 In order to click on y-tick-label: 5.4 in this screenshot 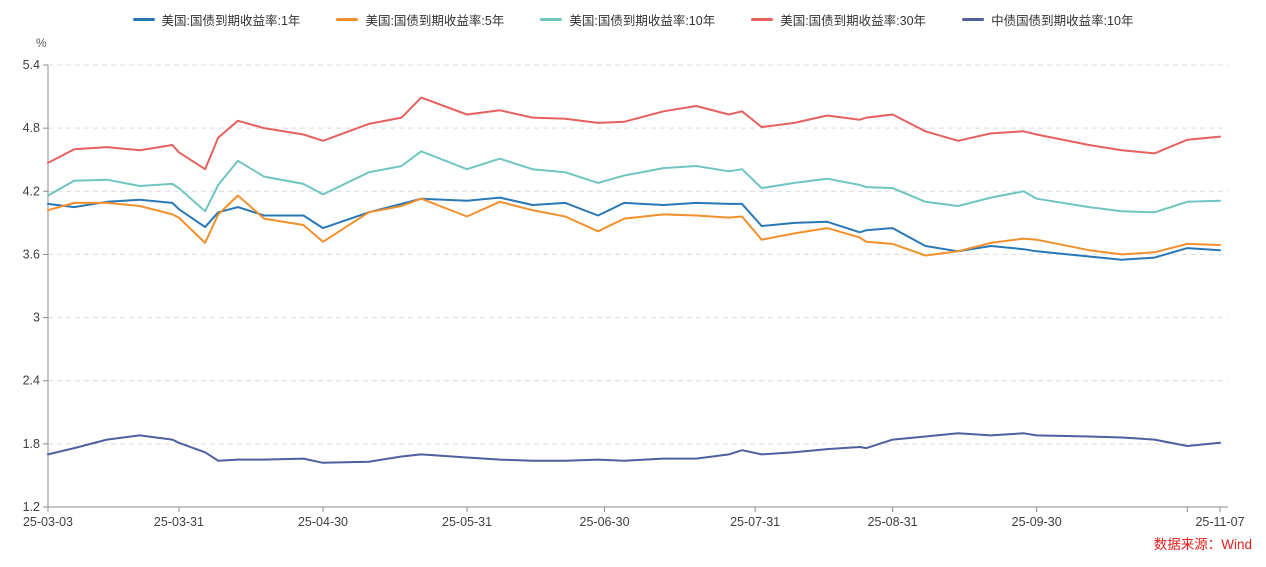, I will do `click(31, 65)`.